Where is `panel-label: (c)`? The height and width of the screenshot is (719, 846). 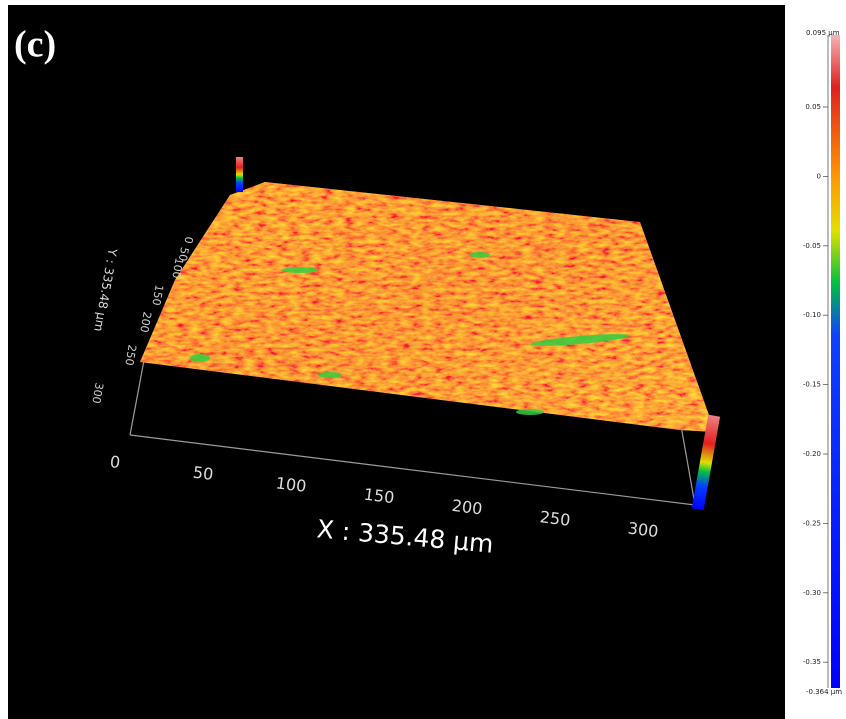
panel-label: (c) is located at coordinates (35, 45).